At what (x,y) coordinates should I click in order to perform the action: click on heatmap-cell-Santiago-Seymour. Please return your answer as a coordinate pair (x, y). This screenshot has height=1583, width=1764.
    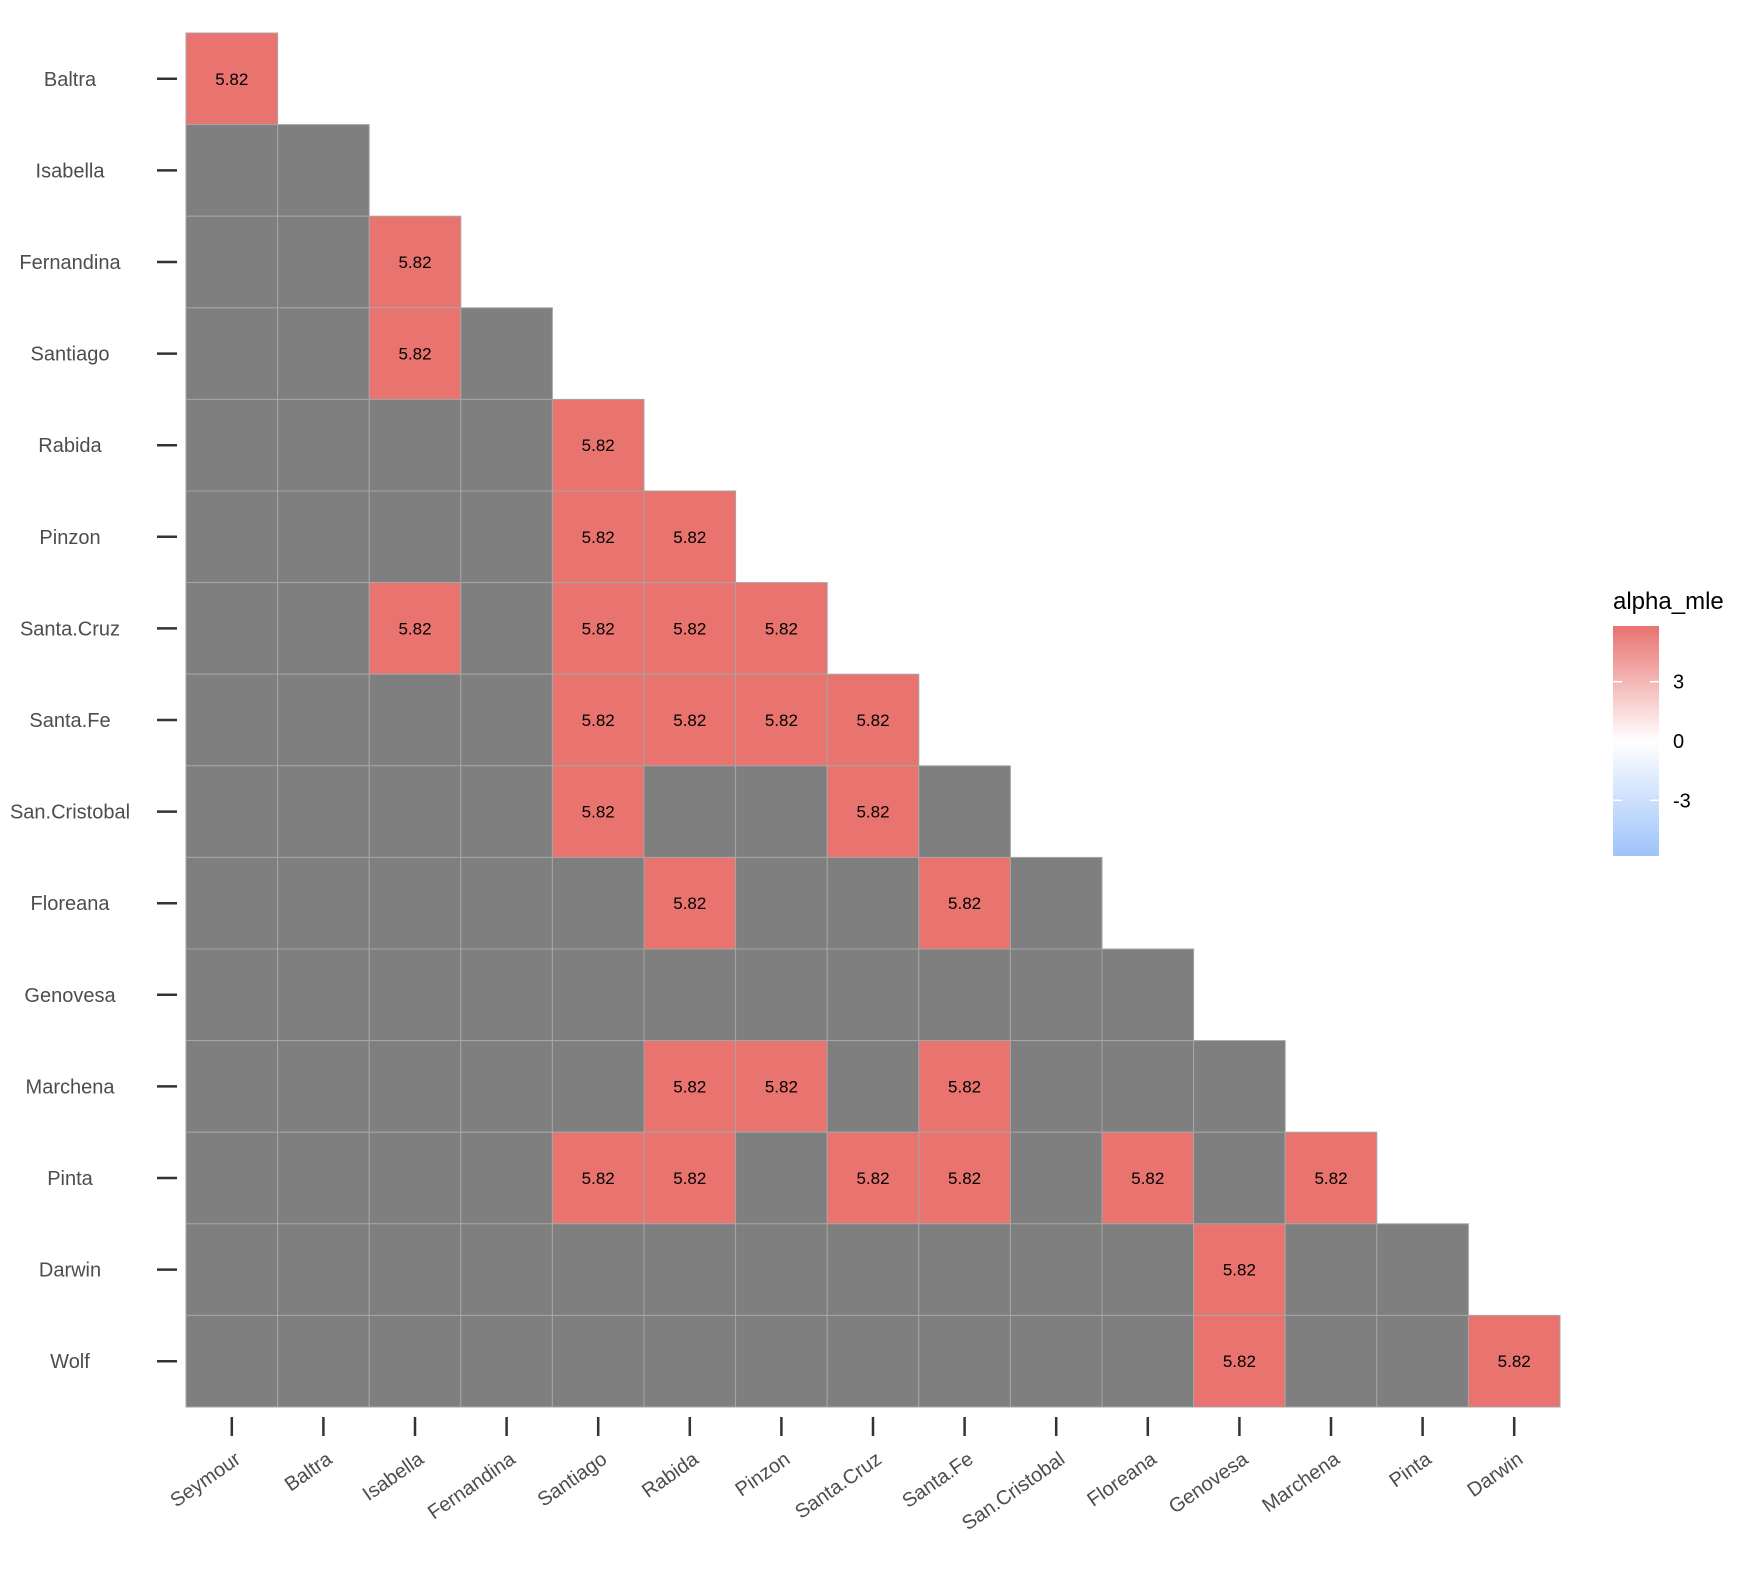
    Looking at the image, I should click on (232, 353).